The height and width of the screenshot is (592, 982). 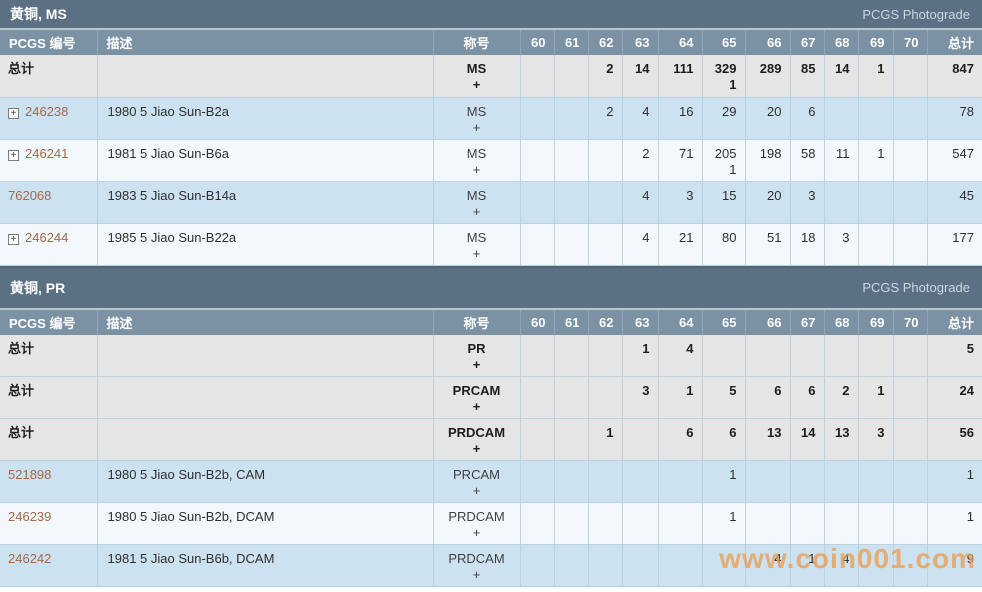 What do you see at coordinates (265, 523) in the screenshot?
I see `description-cell: 1980 5 Jiao Sun-B2b, DCAM` at bounding box center [265, 523].